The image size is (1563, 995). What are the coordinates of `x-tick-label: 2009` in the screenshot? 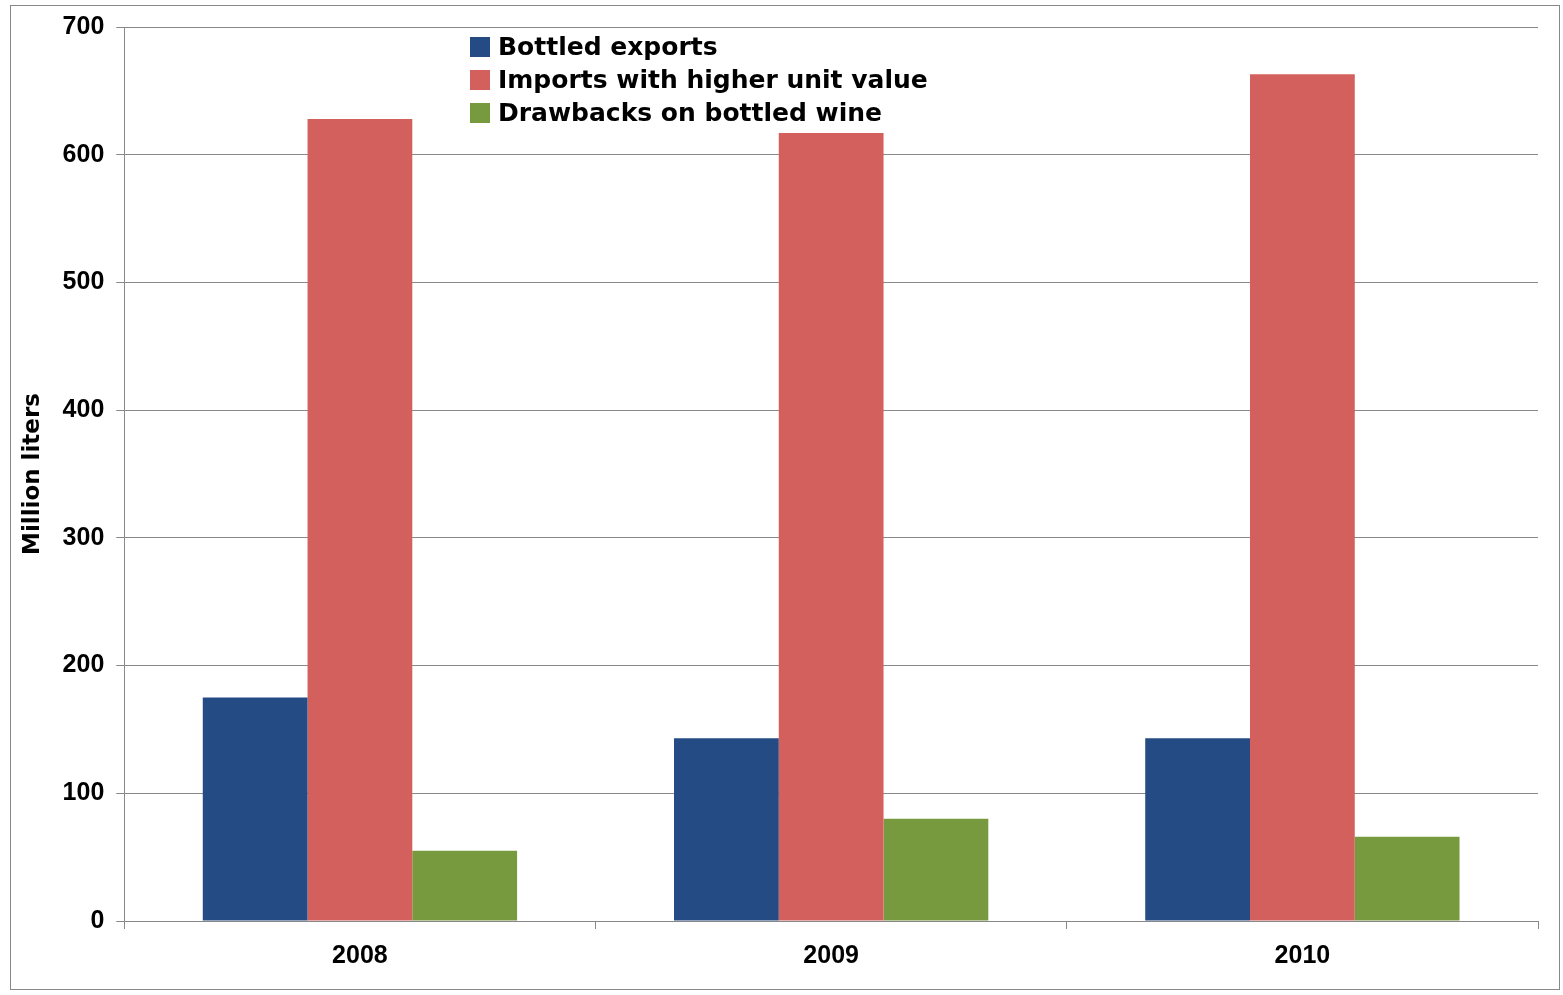 It's located at (831, 953).